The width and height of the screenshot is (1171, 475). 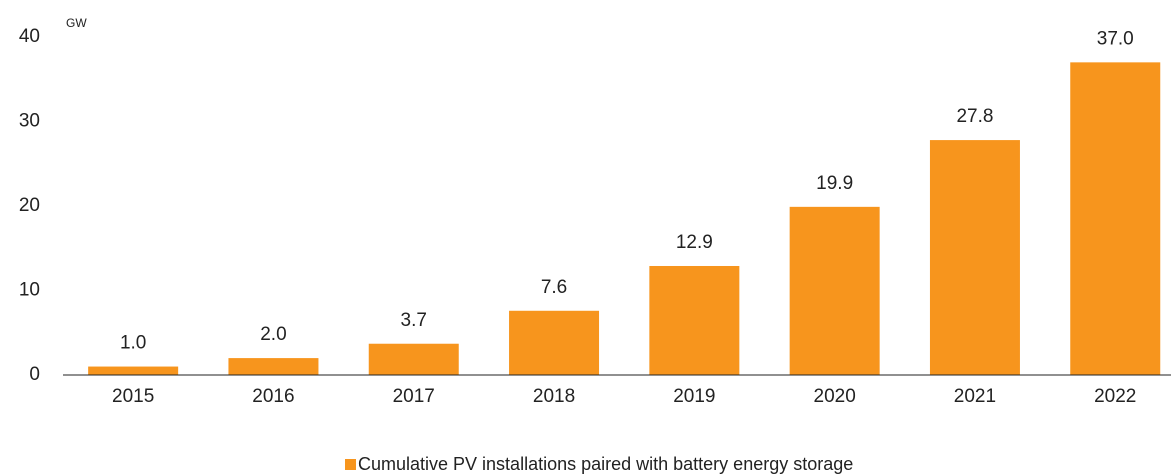 I want to click on x-tick-label: 2016, so click(x=273, y=396).